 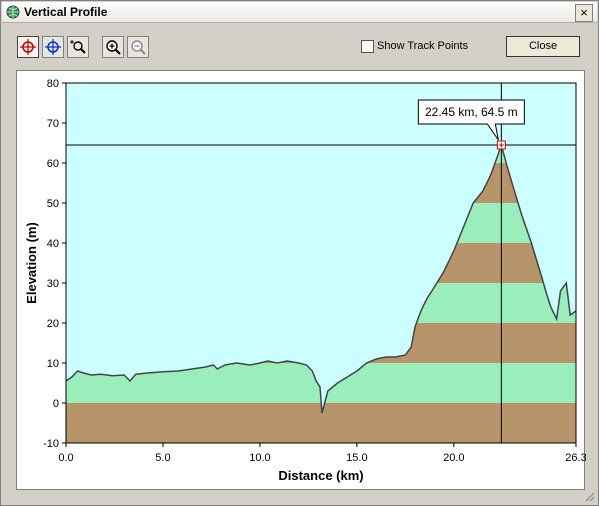 I want to click on y-tick-label: 70, so click(x=53, y=124).